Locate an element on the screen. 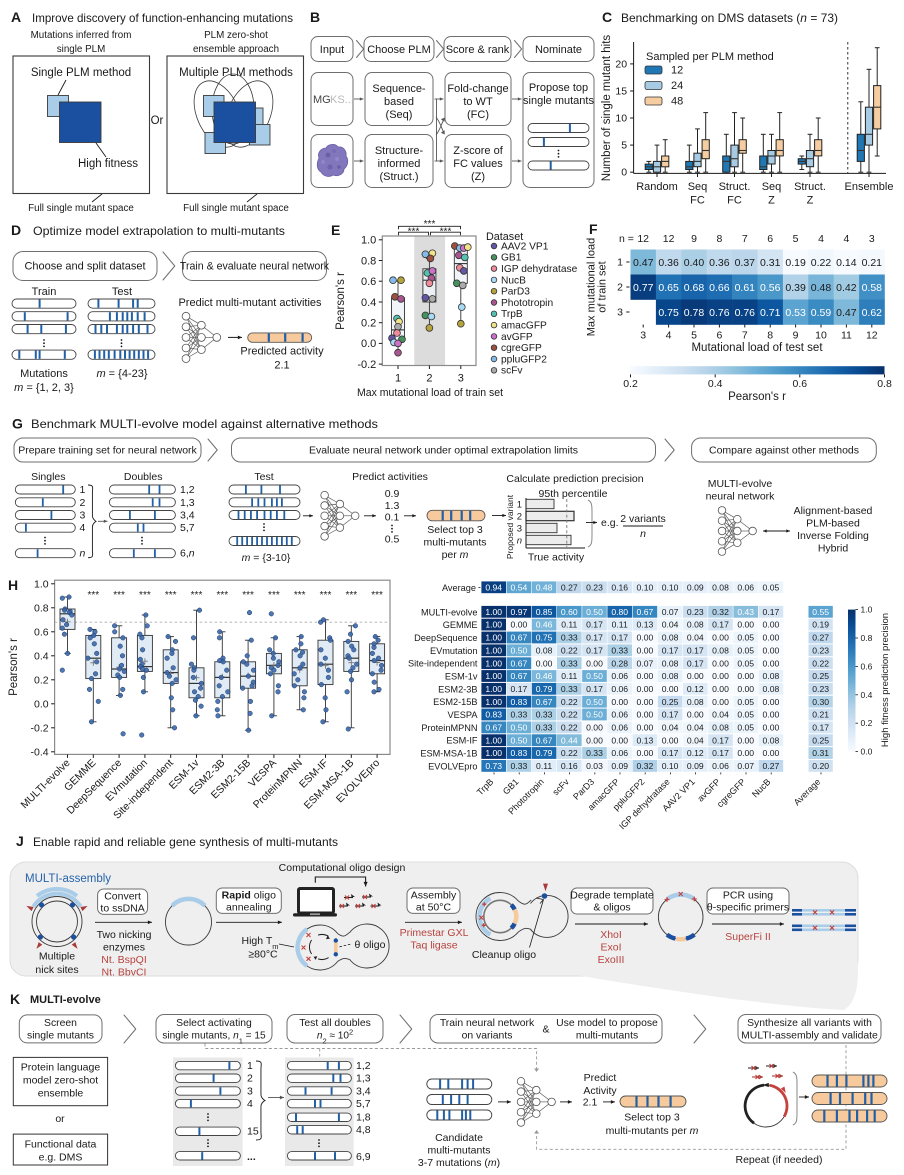  svg-text:Train & evaluate neural networ: Train & evaluate neural network is located at coordinates (255, 267).